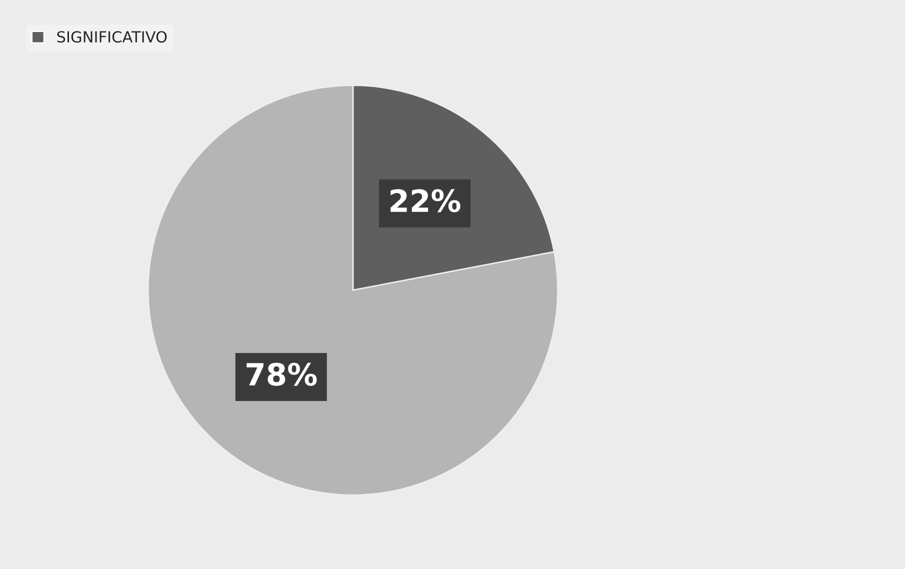 This screenshot has width=905, height=569. Describe the element at coordinates (425, 200) in the screenshot. I see `data-label: 22%` at that location.